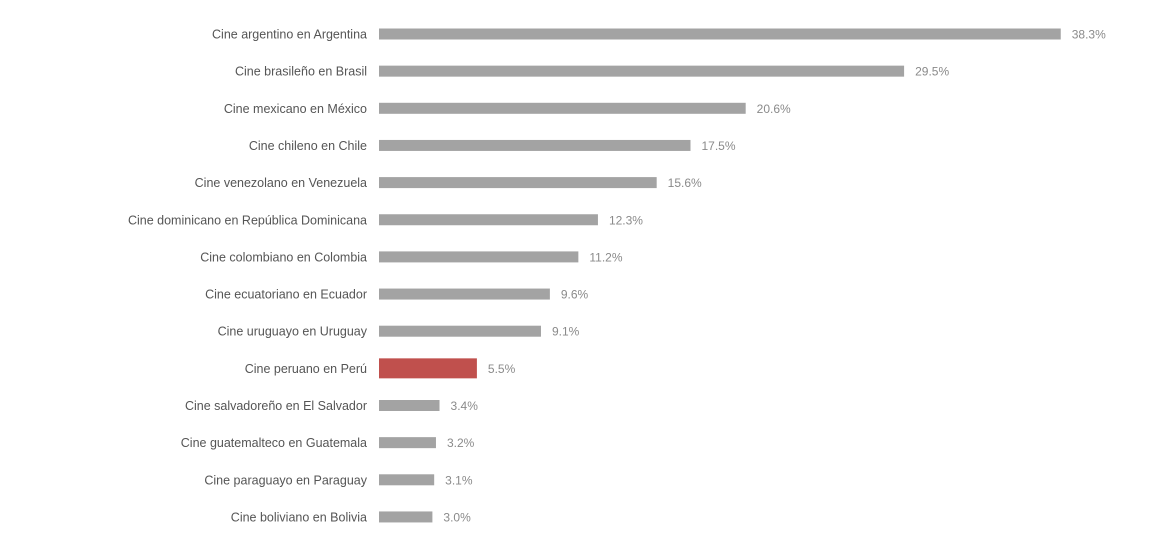 Image resolution: width=1152 pixels, height=553 pixels. Describe the element at coordinates (306, 369) in the screenshot. I see `category-label: Cine peruano en Perú` at that location.